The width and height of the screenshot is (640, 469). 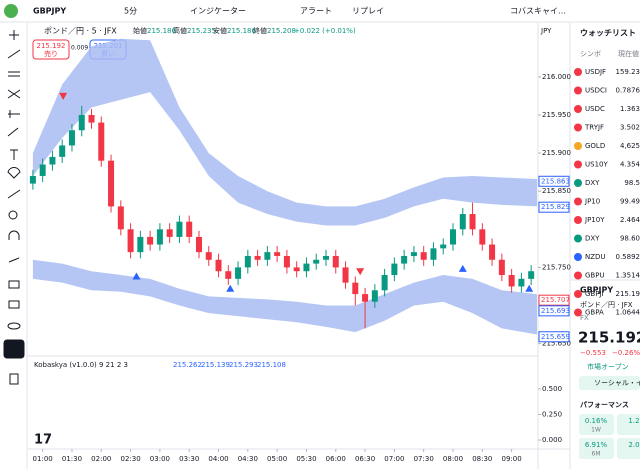 I want to click on row-symbol: GBPA, so click(x=594, y=313).